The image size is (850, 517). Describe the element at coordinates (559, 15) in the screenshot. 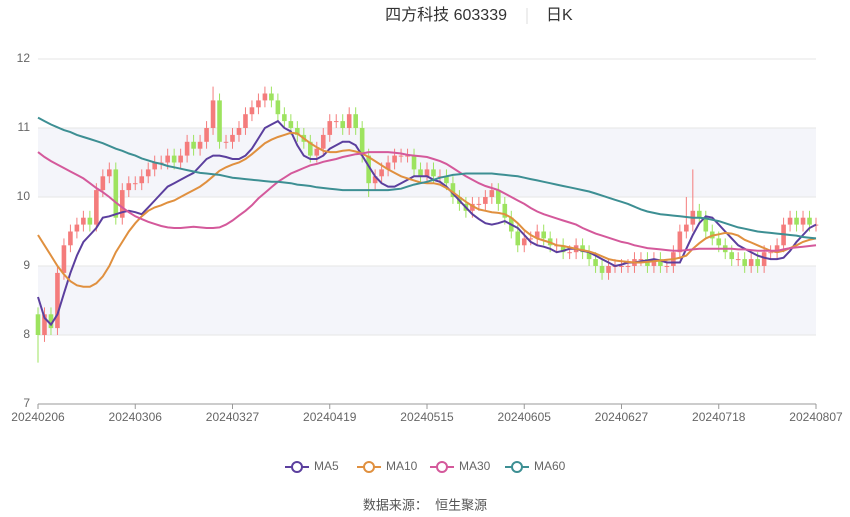

I see `chart-subtitle: 日K` at that location.